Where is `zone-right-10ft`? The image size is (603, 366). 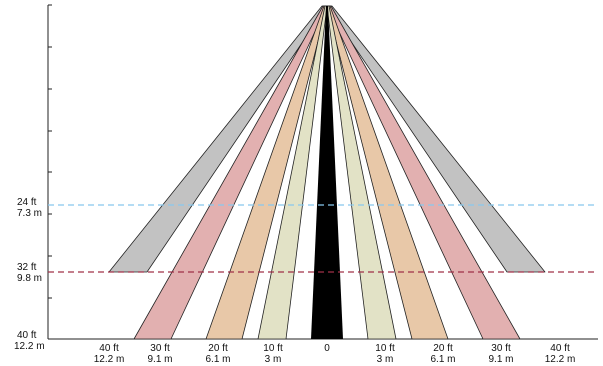
zone-right-10ft is located at coordinates (361, 172).